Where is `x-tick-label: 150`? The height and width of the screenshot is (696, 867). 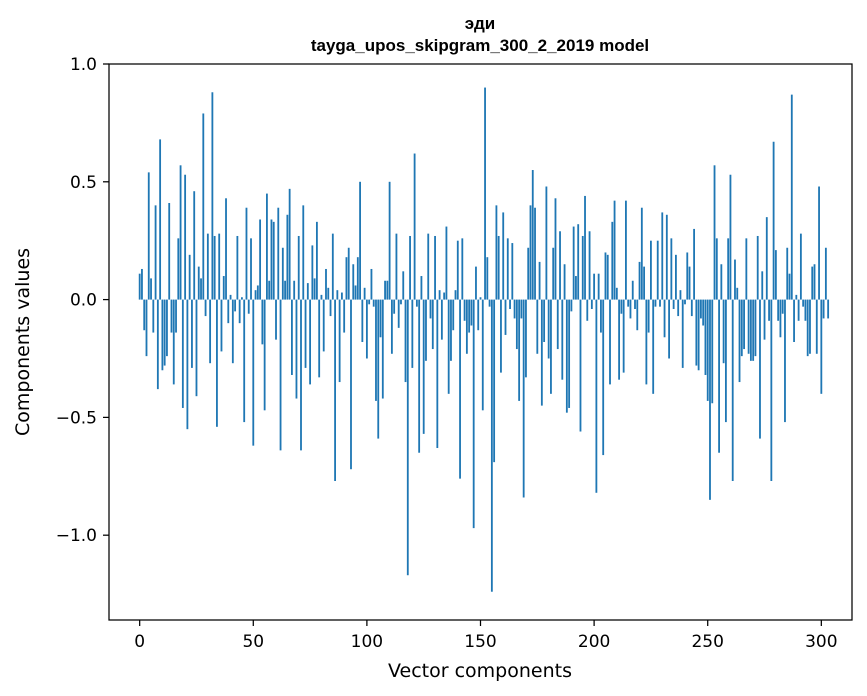 x-tick-label: 150 is located at coordinates (480, 642).